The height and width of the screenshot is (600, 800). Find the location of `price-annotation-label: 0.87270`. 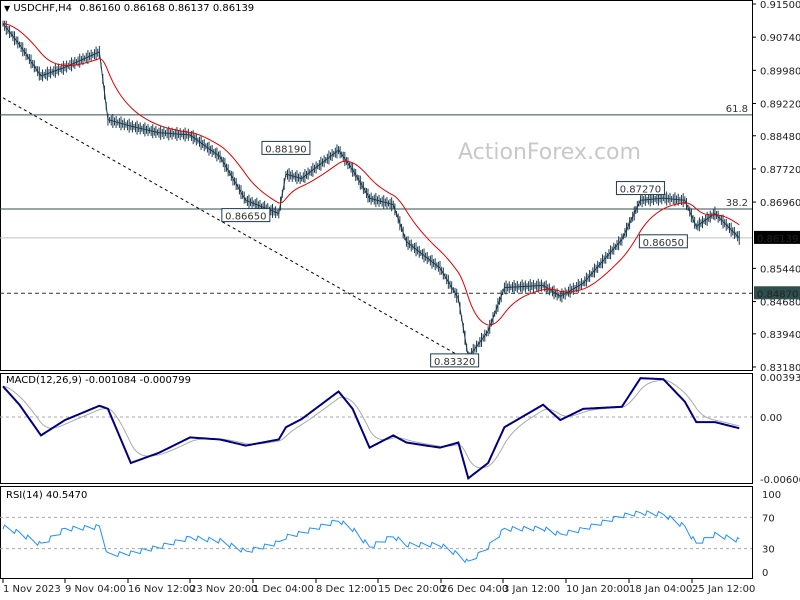

price-annotation-label: 0.87270 is located at coordinates (640, 190).